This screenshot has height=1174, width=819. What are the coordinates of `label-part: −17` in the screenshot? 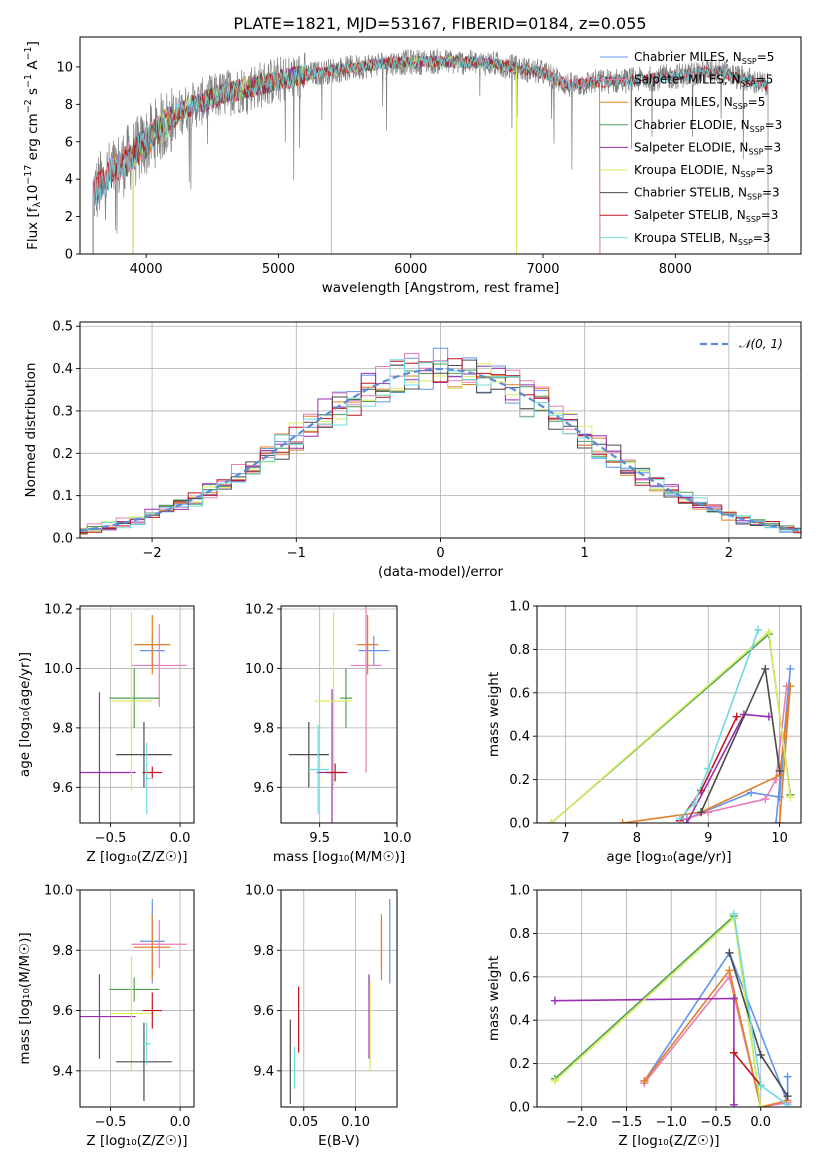 It's located at (28, 175).